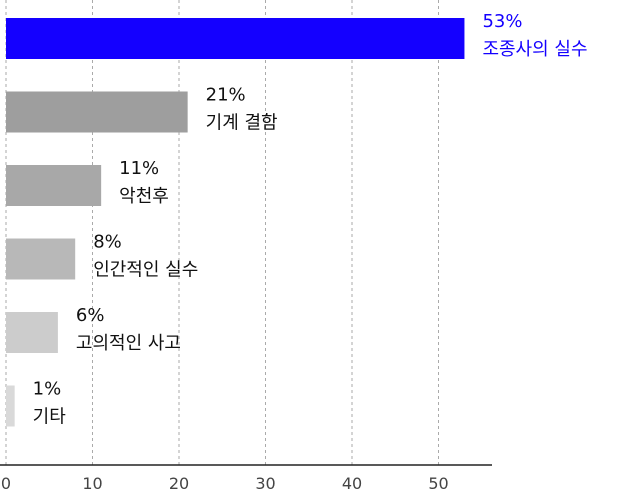  What do you see at coordinates (225, 483) in the screenshot?
I see `x-axis-ticks: 0 10 20 30 40 50` at bounding box center [225, 483].